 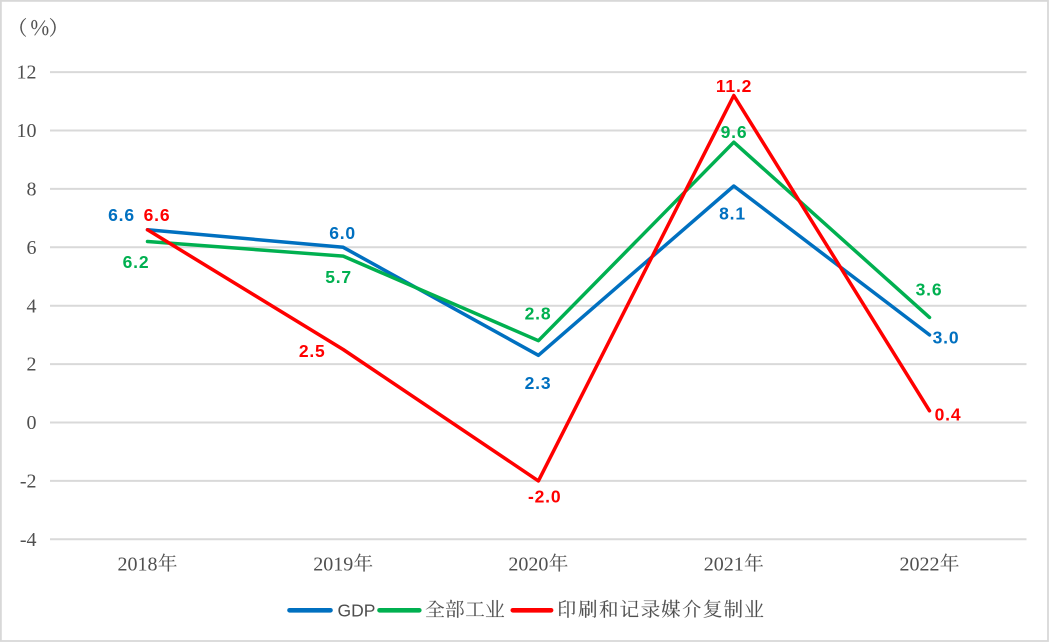 What do you see at coordinates (920, 564) in the screenshot?
I see `svg-text: 2022` at bounding box center [920, 564].